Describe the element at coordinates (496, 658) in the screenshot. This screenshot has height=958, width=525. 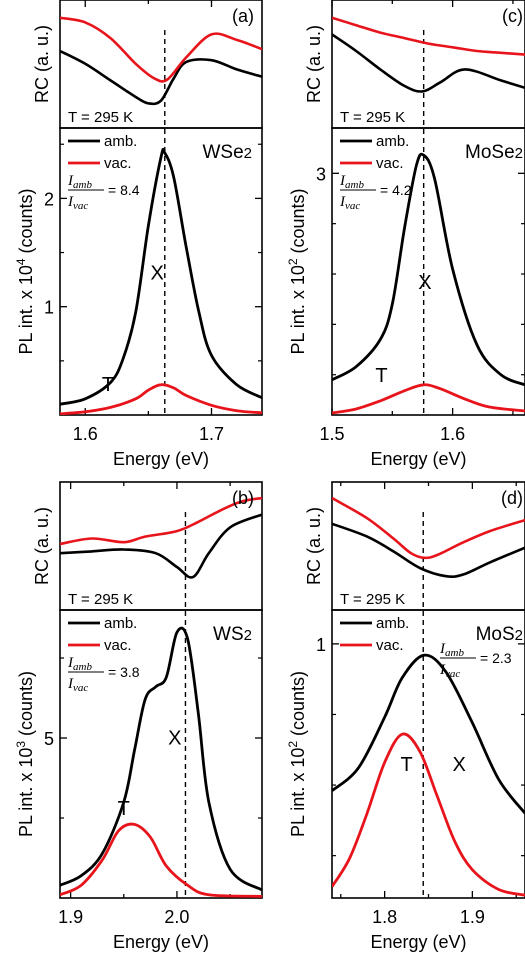
I see `ratio-value: = 2.3` at that location.